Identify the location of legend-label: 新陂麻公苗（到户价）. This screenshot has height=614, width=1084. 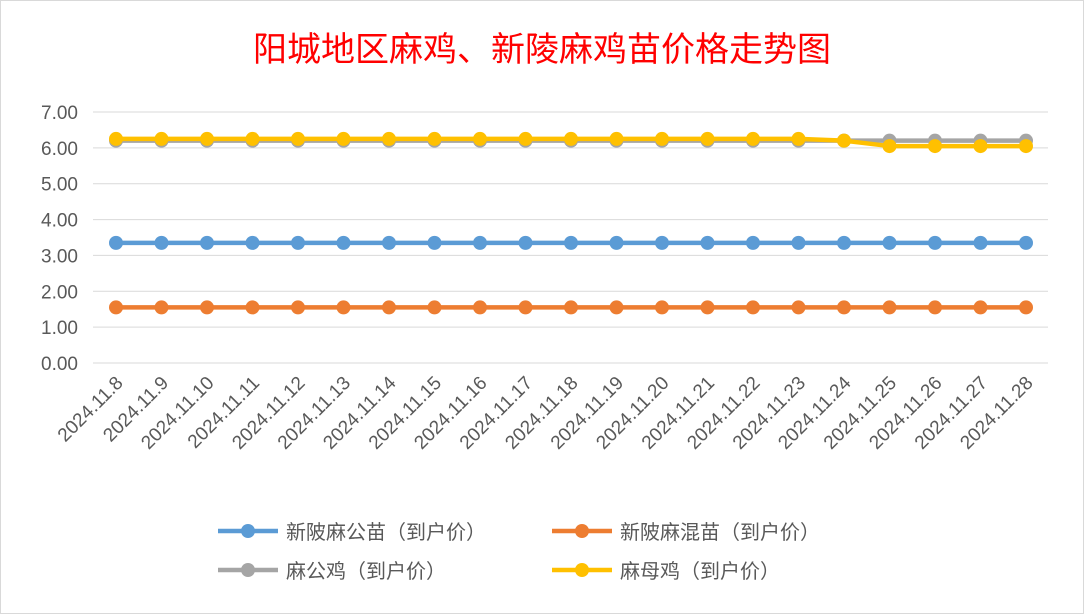
(386, 532).